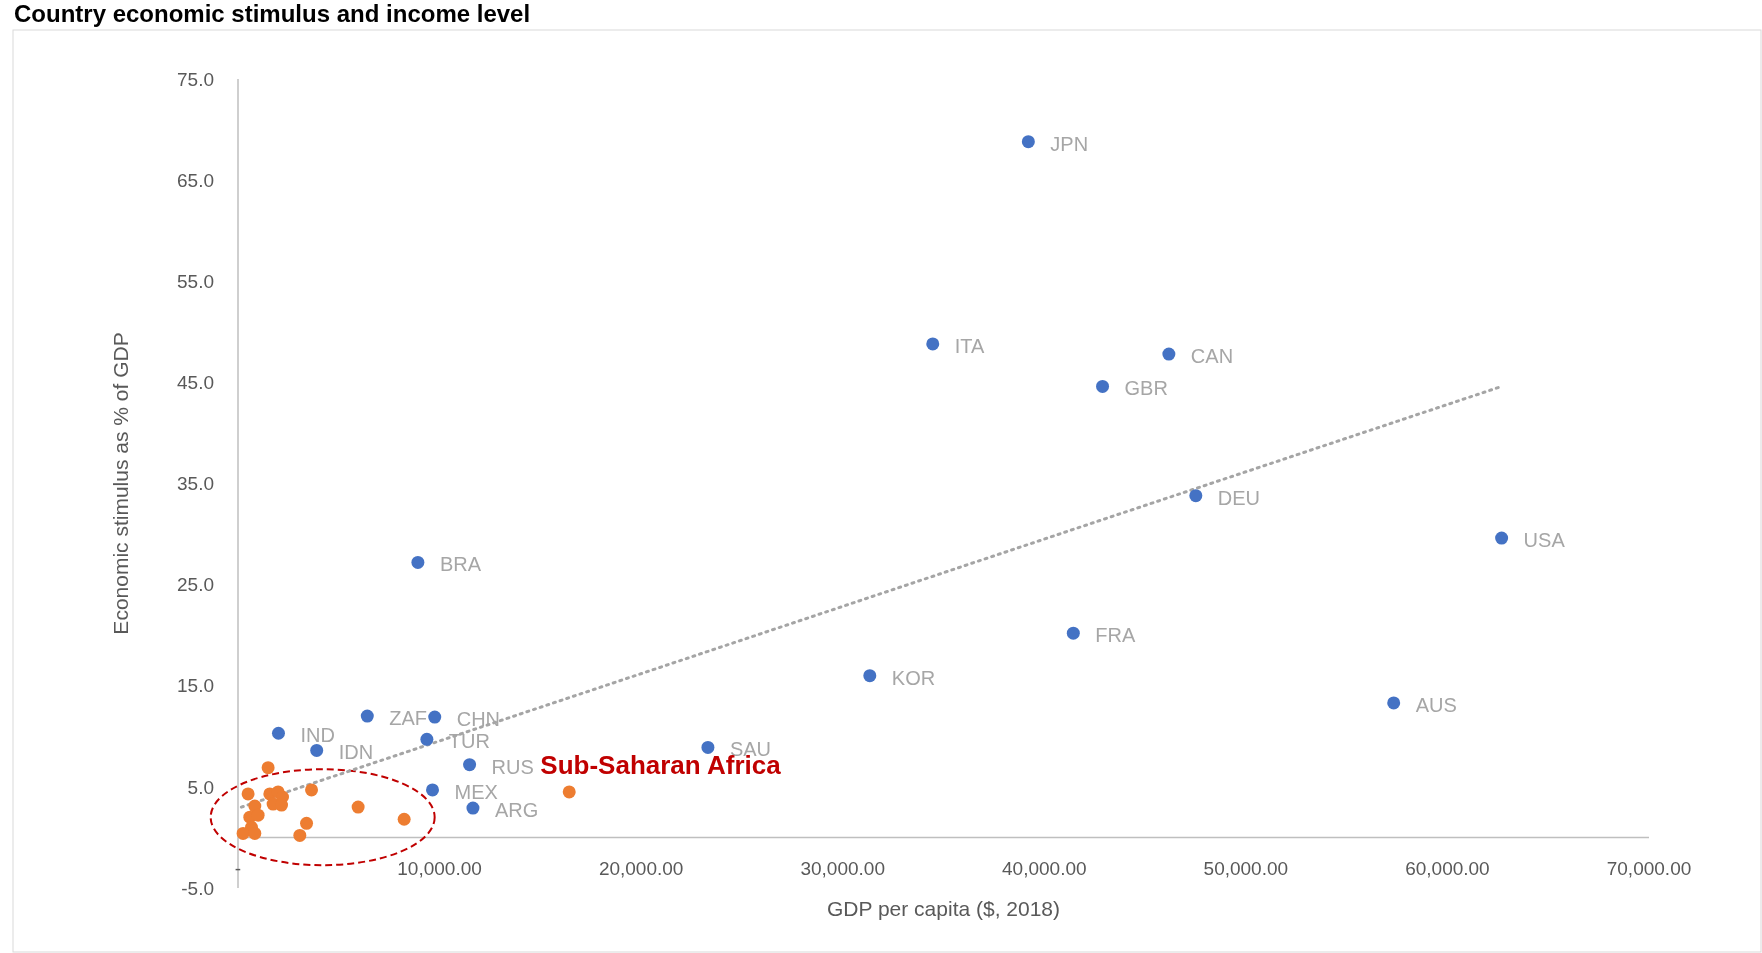 This screenshot has width=1762, height=953. I want to click on x-axis-title: GDP per capita ($, 2018), so click(943, 908).